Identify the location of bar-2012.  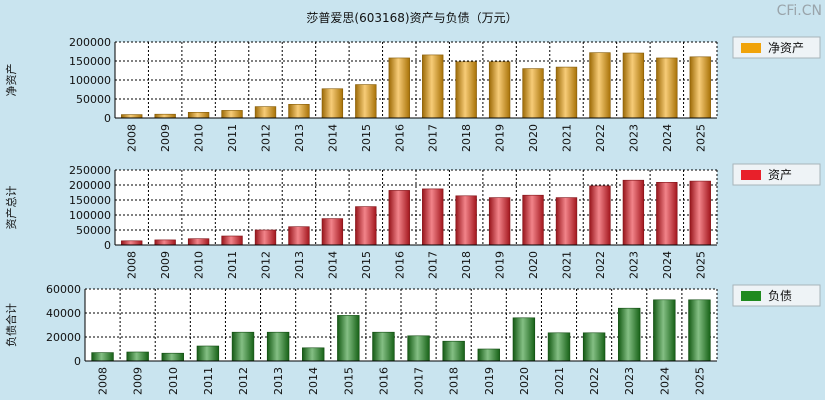
(265, 112).